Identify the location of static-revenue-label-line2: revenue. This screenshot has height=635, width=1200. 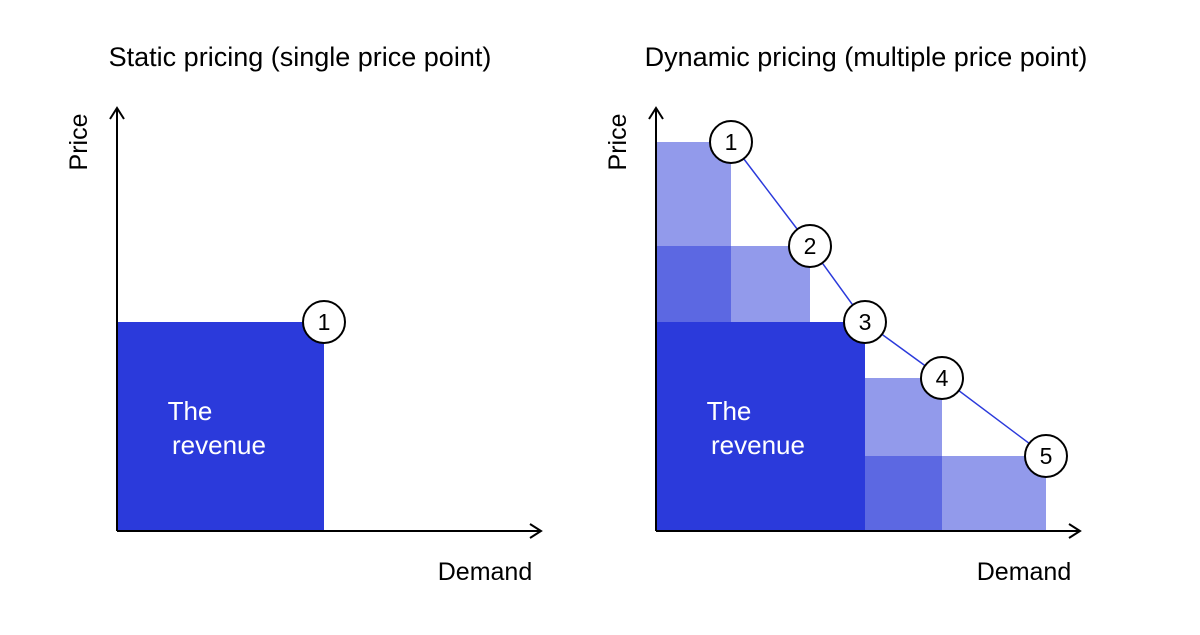
(219, 445).